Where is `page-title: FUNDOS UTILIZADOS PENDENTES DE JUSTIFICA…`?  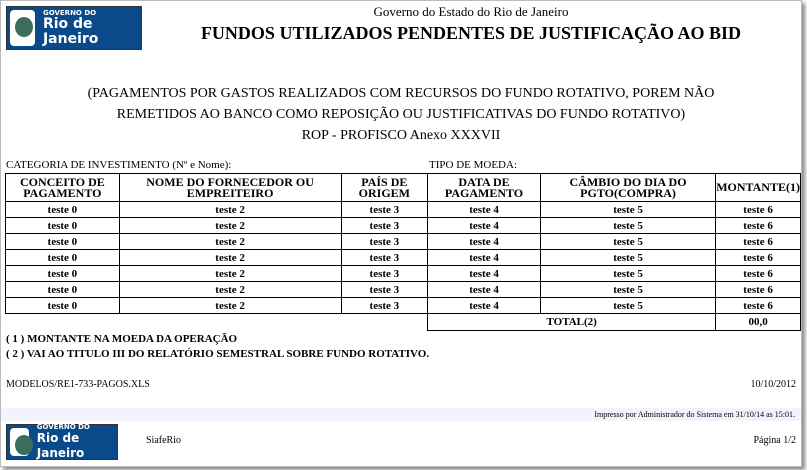 page-title: FUNDOS UTILIZADOS PENDENTES DE JUSTIFICA… is located at coordinates (471, 33).